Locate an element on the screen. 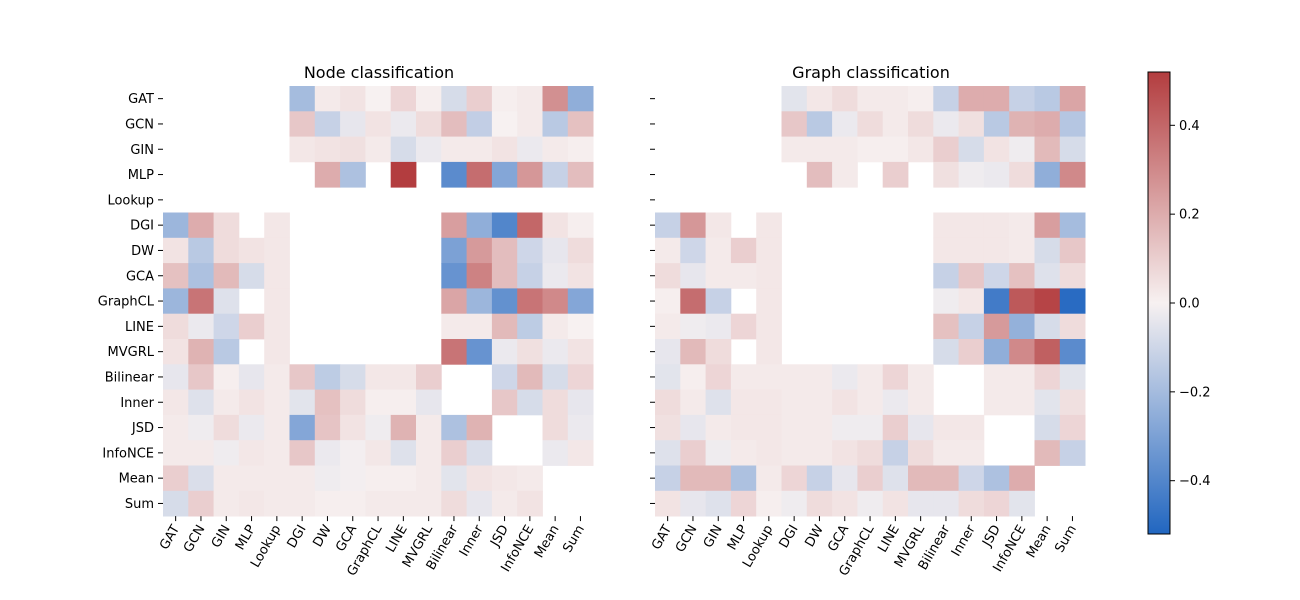 The image size is (1300, 600). y-tick-label: Lookup is located at coordinates (130, 200).